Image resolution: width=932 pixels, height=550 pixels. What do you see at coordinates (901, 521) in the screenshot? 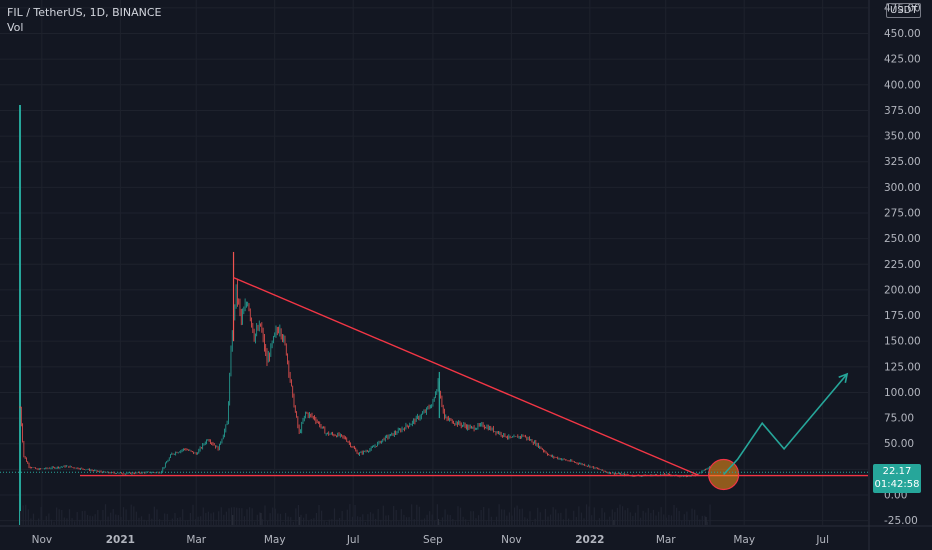
I see `y-tick-label: -25.00` at bounding box center [901, 521].